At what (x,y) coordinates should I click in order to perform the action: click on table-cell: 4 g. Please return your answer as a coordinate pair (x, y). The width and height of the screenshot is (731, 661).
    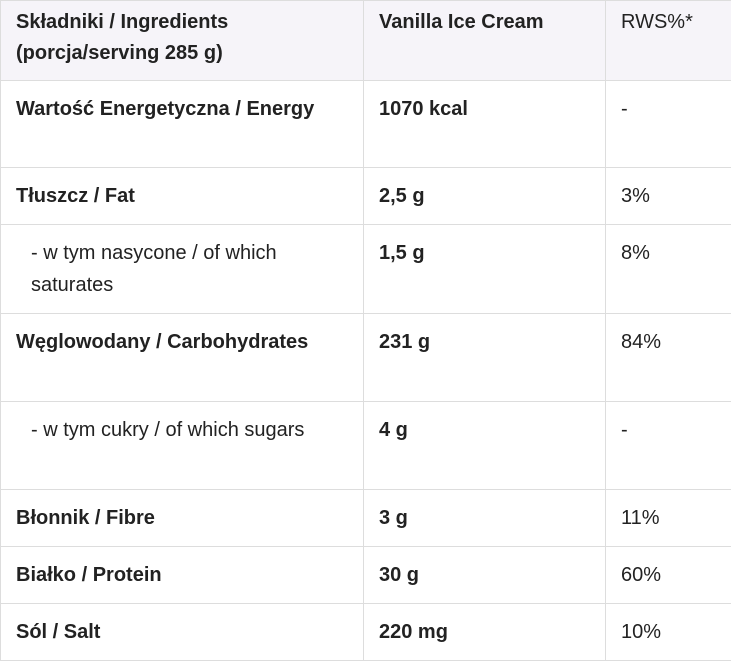
    Looking at the image, I should click on (485, 446).